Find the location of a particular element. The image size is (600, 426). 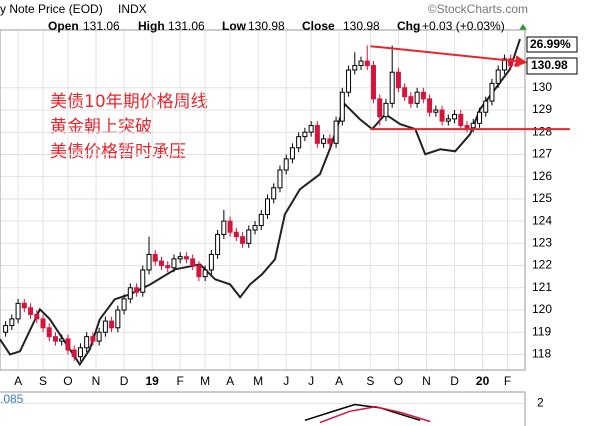

close-tag: 130.98 is located at coordinates (549, 65).